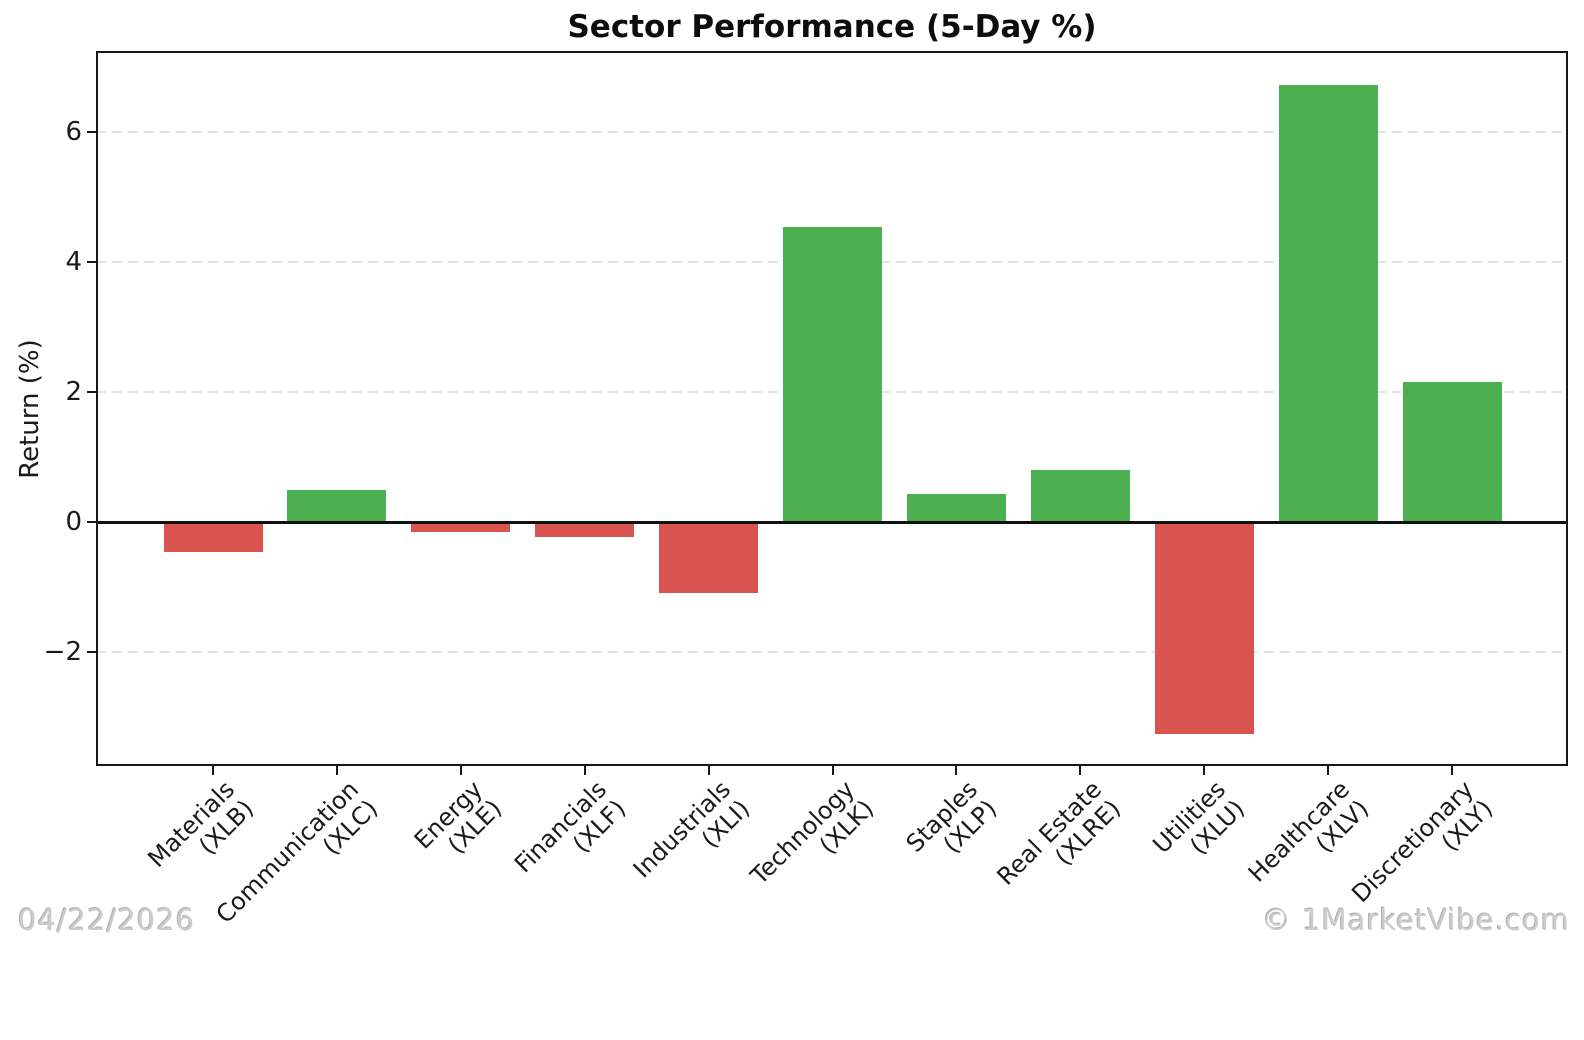 The image size is (1584, 1040). What do you see at coordinates (213, 537) in the screenshot?
I see `bar-materials` at bounding box center [213, 537].